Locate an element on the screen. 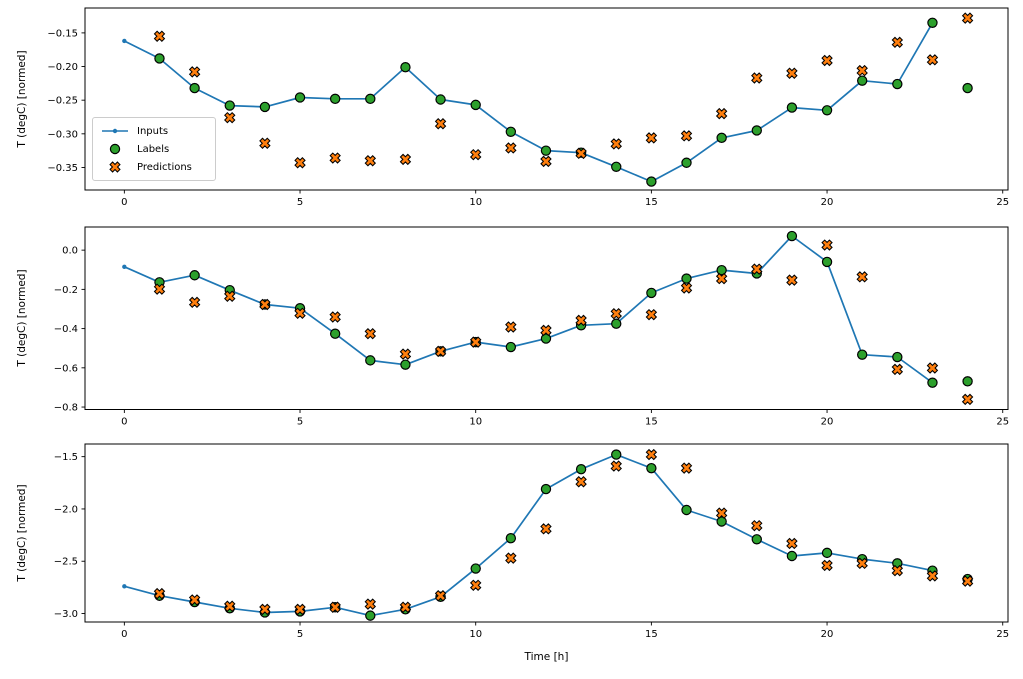 Image resolution: width=1023 pixels, height=679 pixels. y-axis-label-bottom: T (degC) [normed] is located at coordinates (22, 533).